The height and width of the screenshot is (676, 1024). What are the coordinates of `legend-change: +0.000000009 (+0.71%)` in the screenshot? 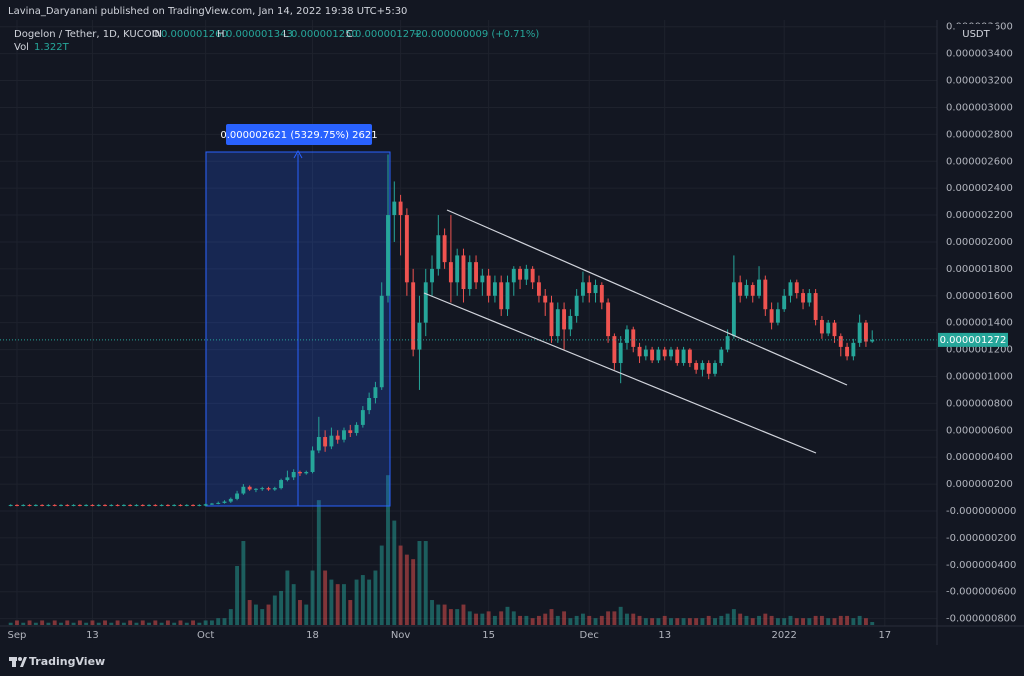 It's located at (476, 34).